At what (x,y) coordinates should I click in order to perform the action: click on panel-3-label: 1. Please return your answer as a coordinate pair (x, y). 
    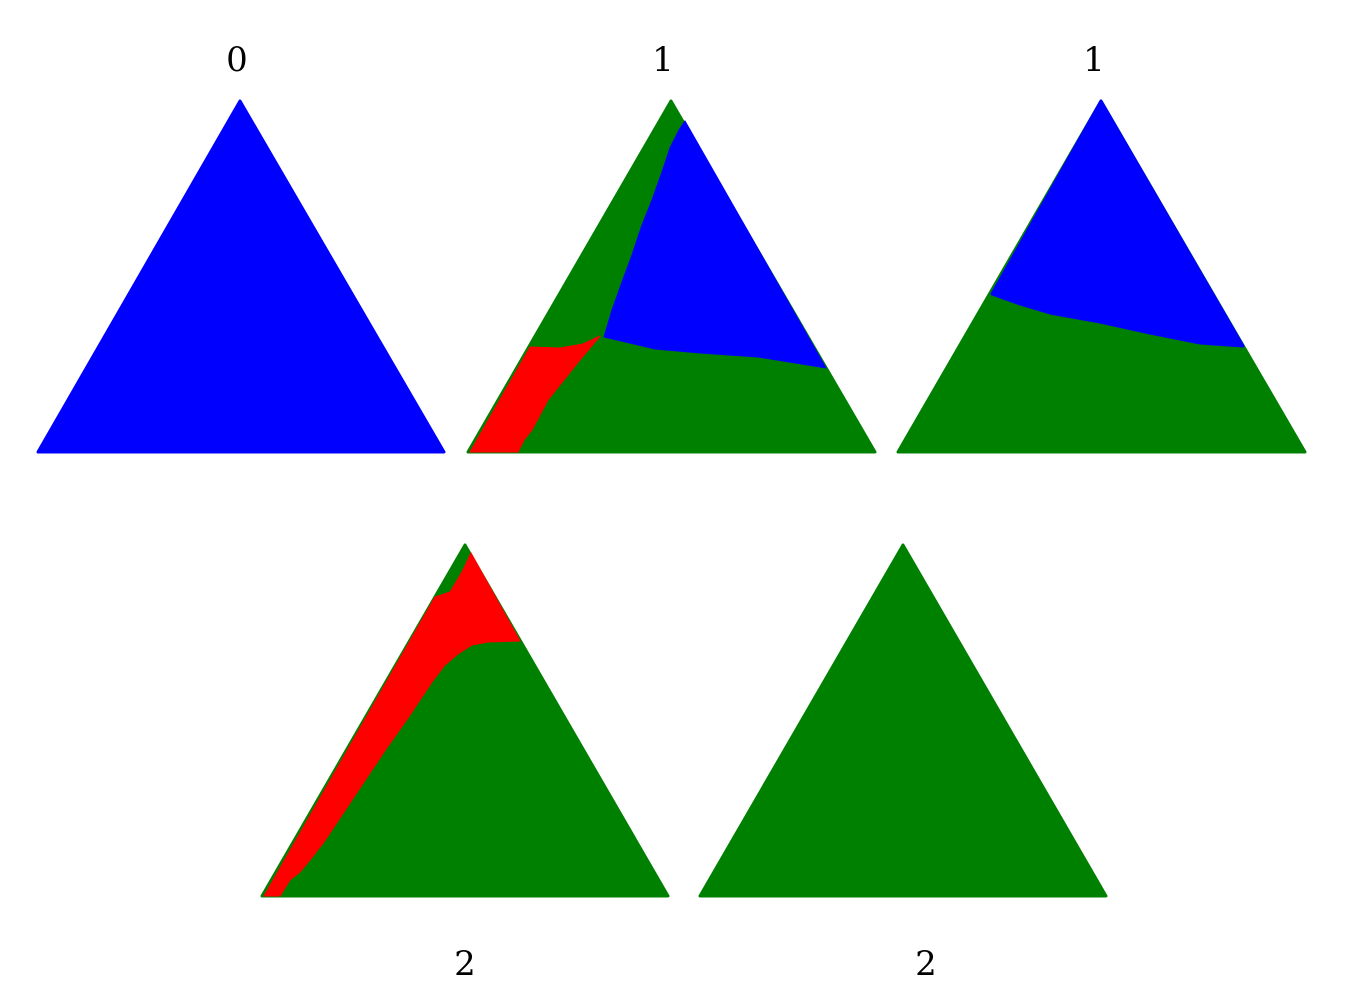
    Looking at the image, I should click on (1094, 60).